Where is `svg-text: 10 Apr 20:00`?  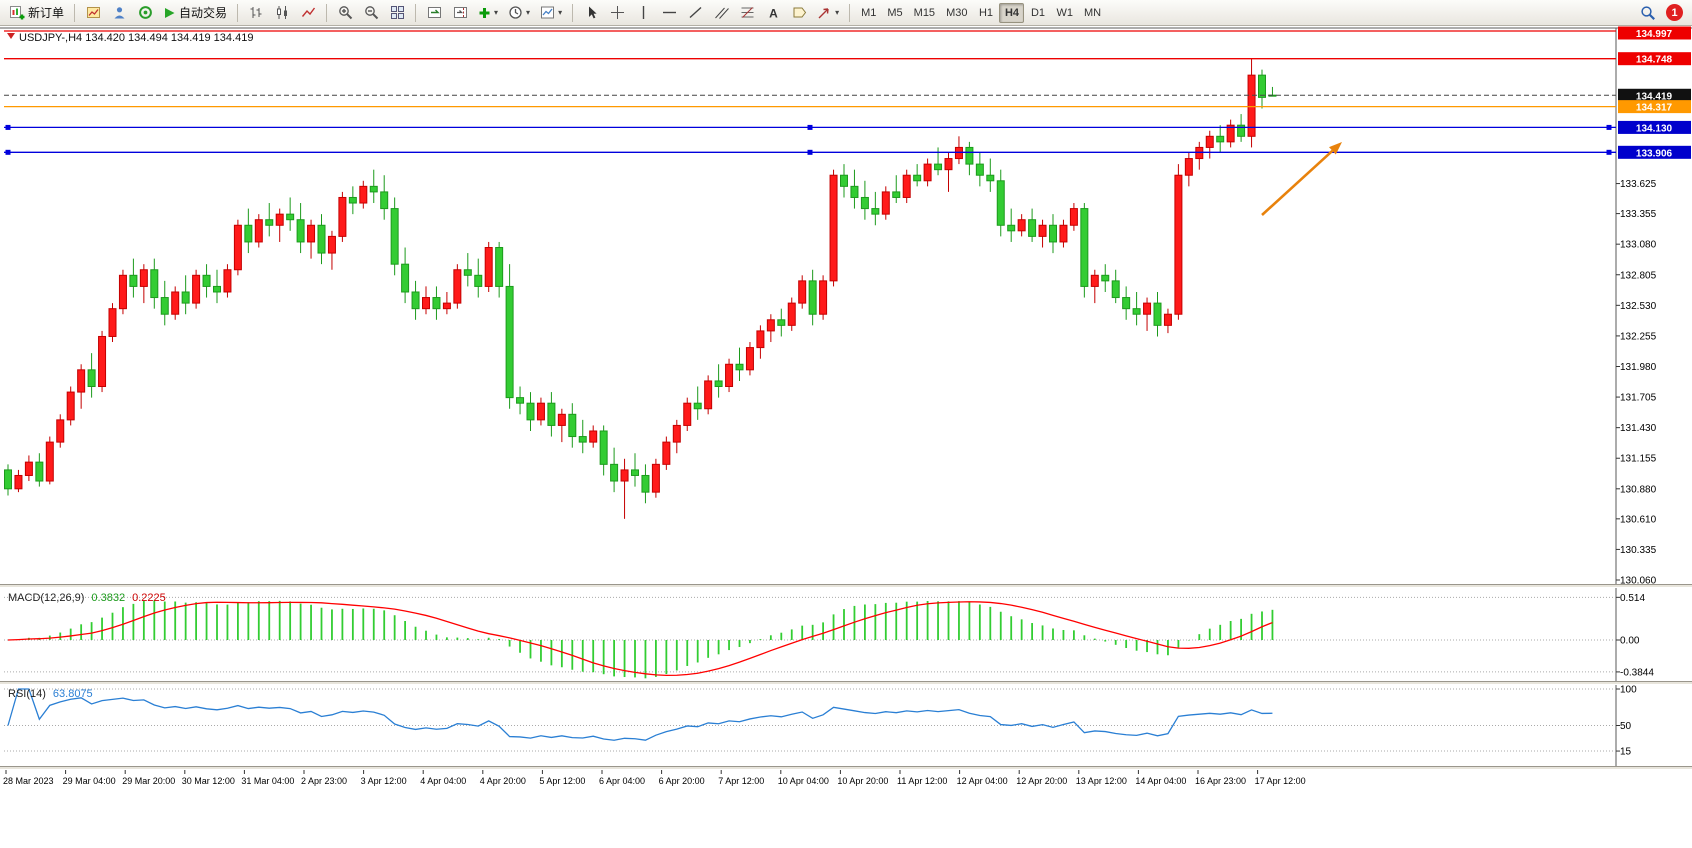
svg-text: 10 Apr 20:00 is located at coordinates (862, 781).